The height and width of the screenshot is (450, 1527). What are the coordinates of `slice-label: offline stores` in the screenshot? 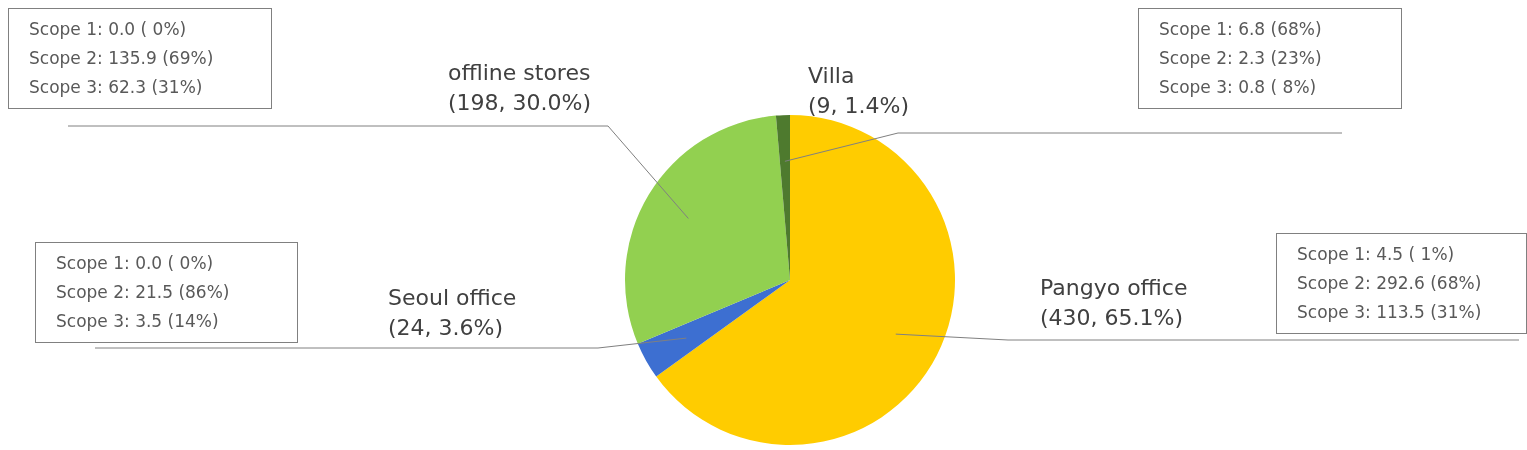 It's located at (519, 72).